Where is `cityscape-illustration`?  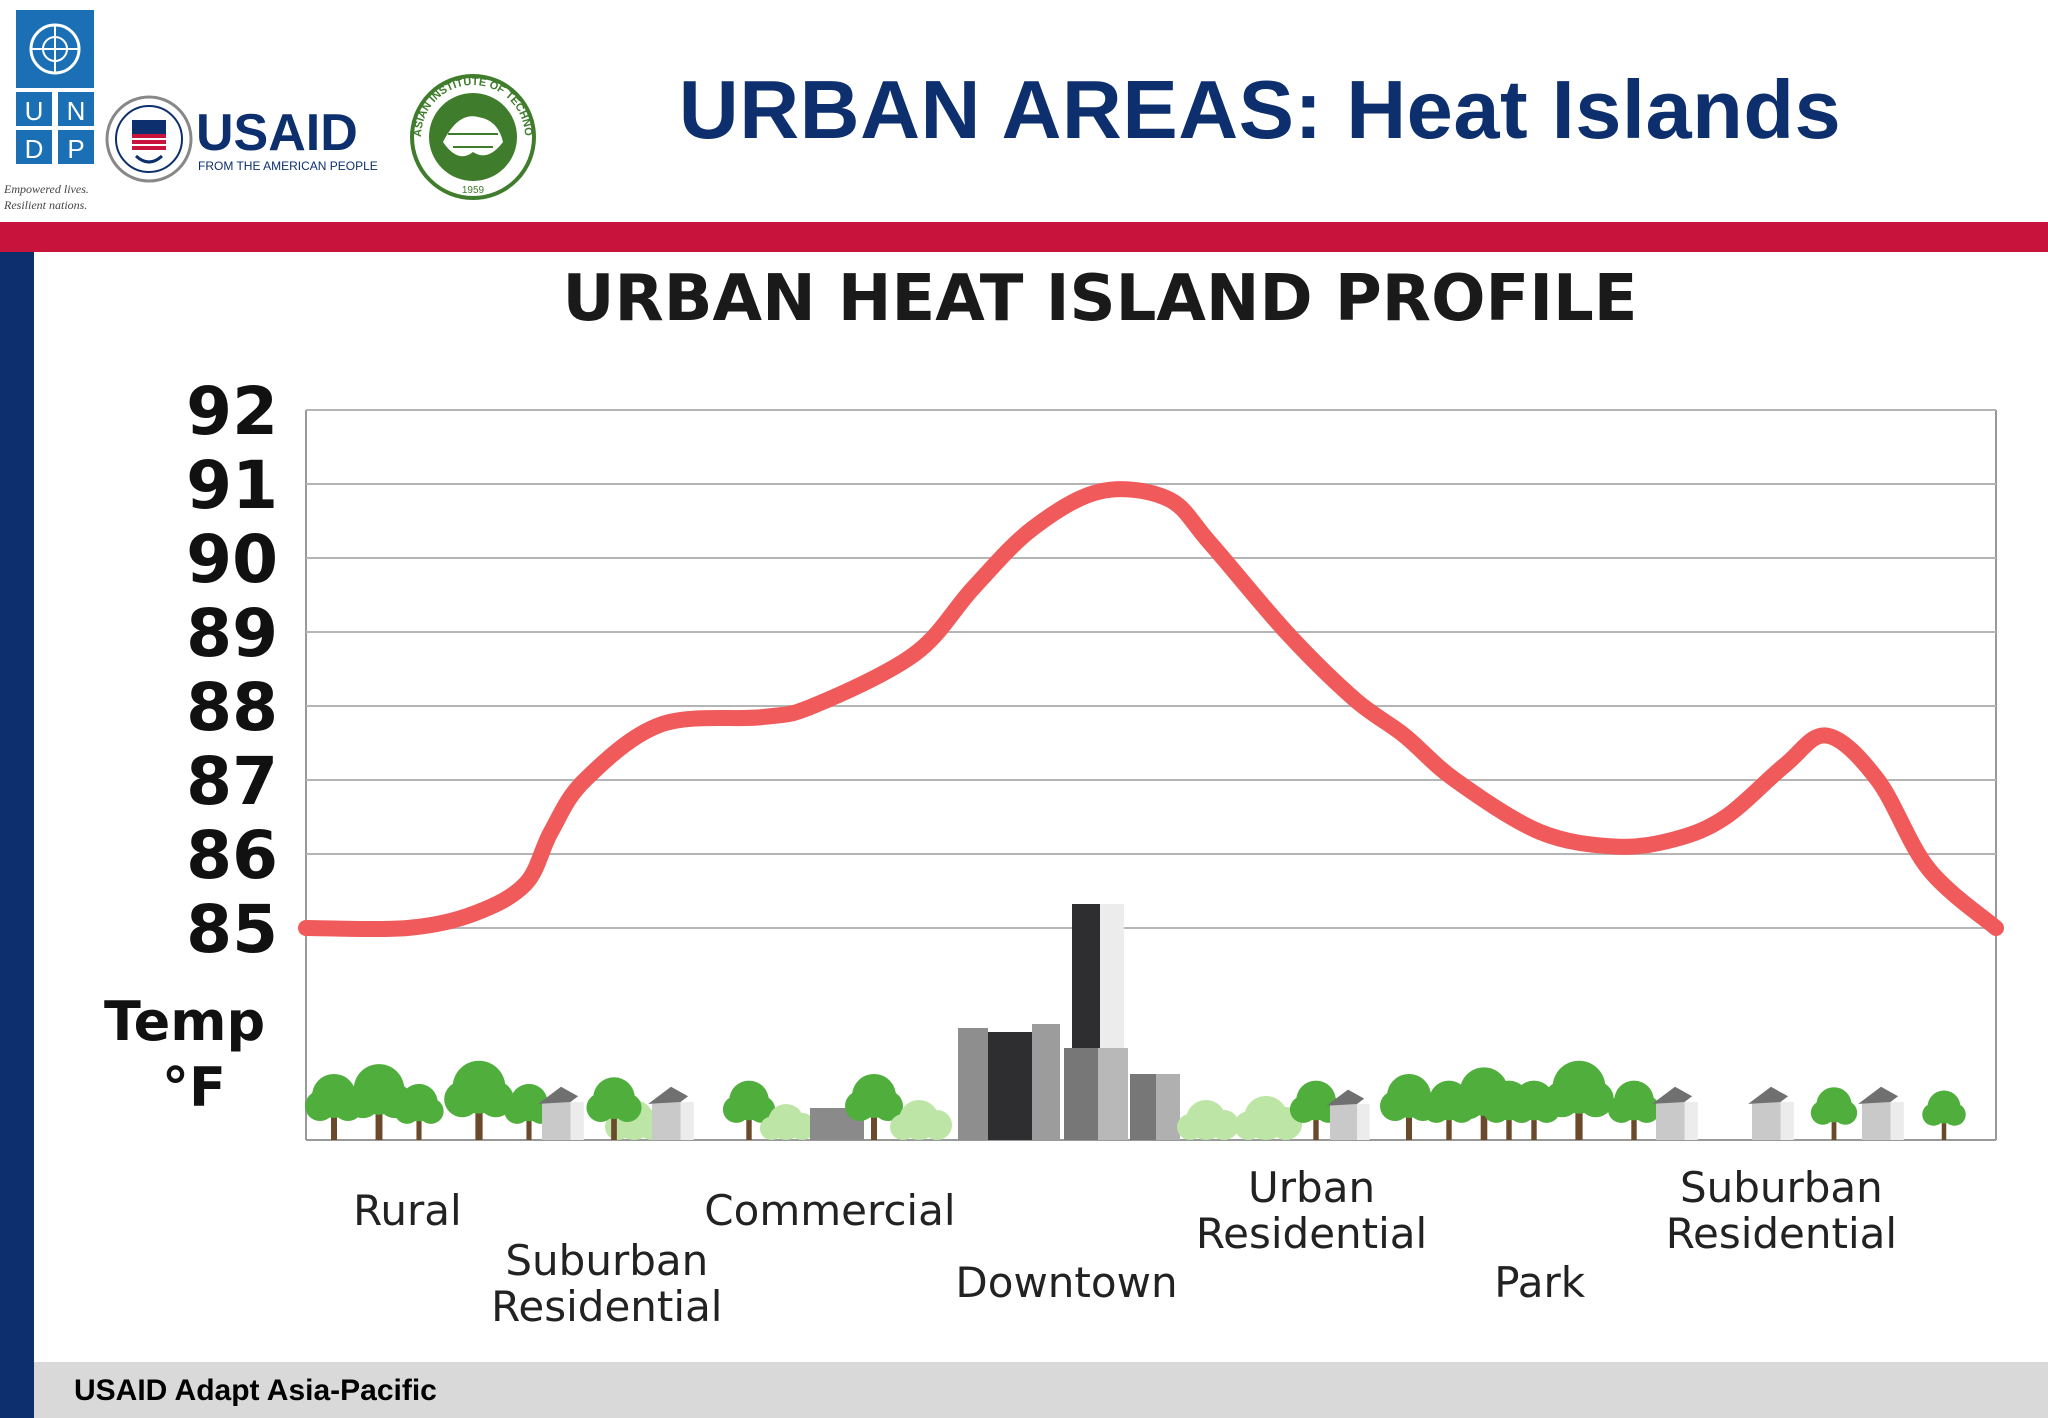 cityscape-illustration is located at coordinates (1135, 1022).